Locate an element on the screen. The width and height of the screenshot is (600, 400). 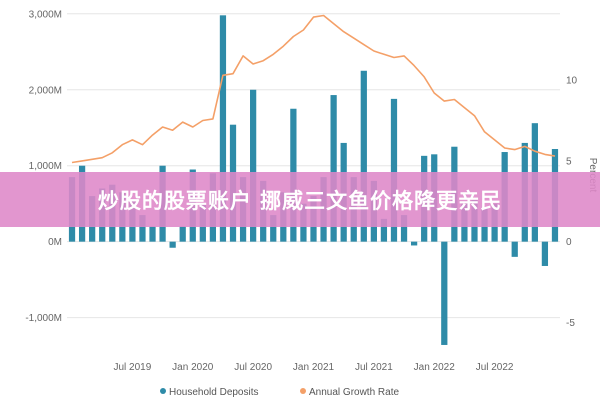
left-axis-ticks: -1,000M 0M 1,000M 2,000M 3,000M is located at coordinates (43, 166).